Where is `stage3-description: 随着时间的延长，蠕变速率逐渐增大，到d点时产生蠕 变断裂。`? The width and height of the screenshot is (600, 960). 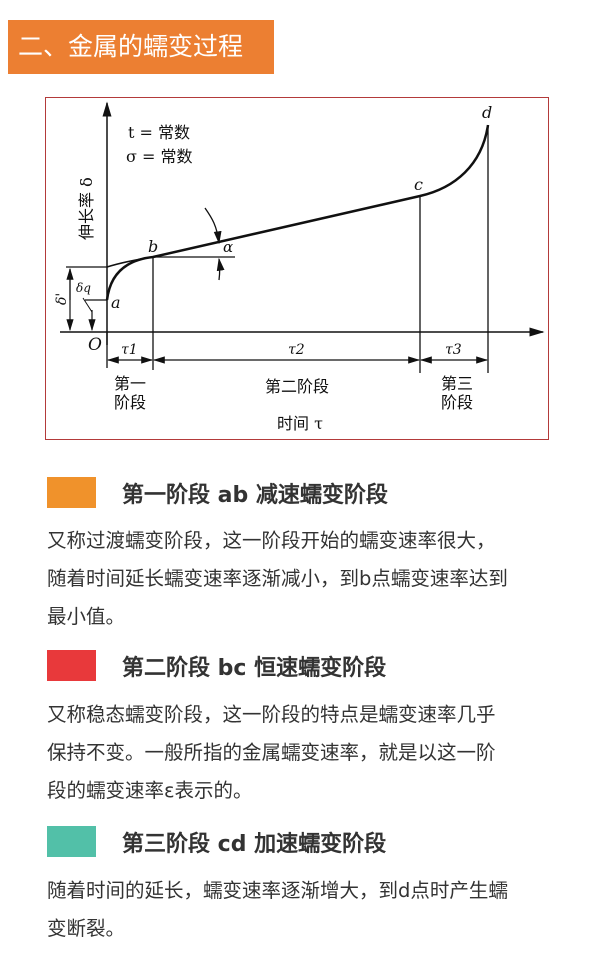
stage3-description: 随着时间的延长，蠕变速率逐渐增大，到d点时产生蠕 变断裂。 is located at coordinates (307, 910).